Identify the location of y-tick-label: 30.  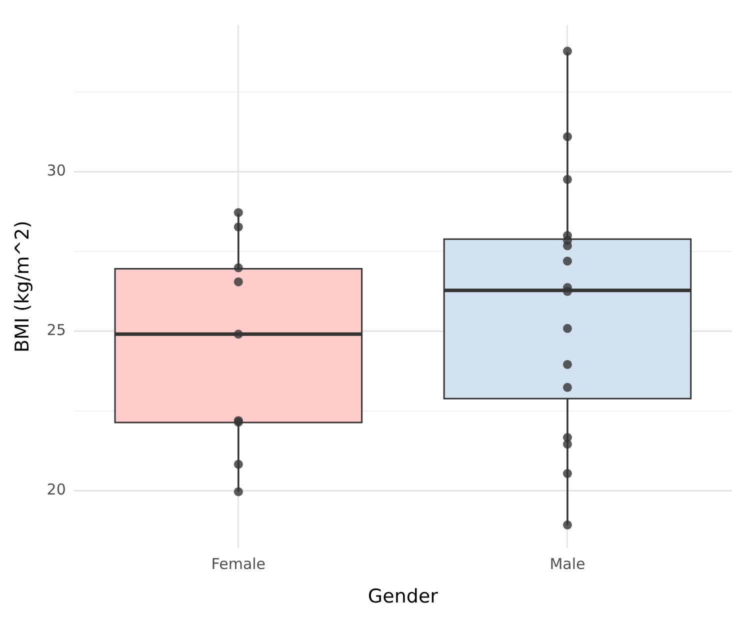
(56, 171).